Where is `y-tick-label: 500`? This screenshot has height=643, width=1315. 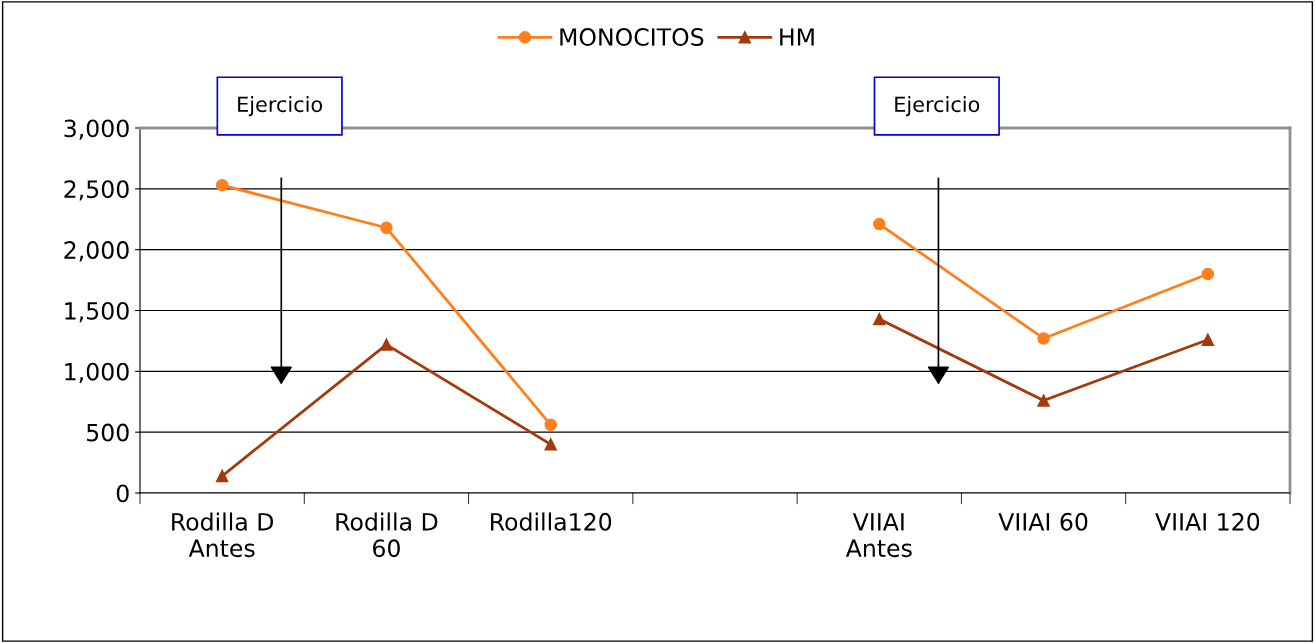 y-tick-label: 500 is located at coordinates (108, 432).